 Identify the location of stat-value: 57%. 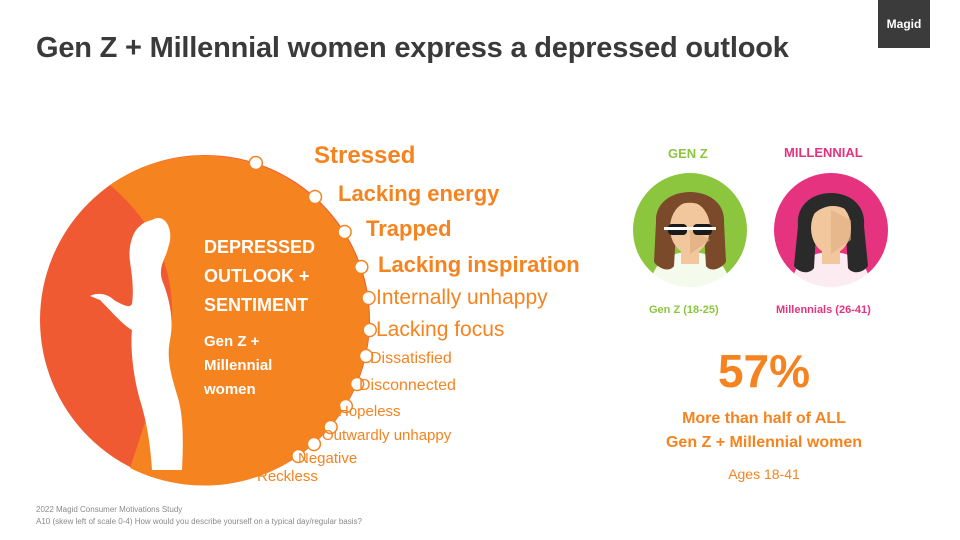
(764, 371).